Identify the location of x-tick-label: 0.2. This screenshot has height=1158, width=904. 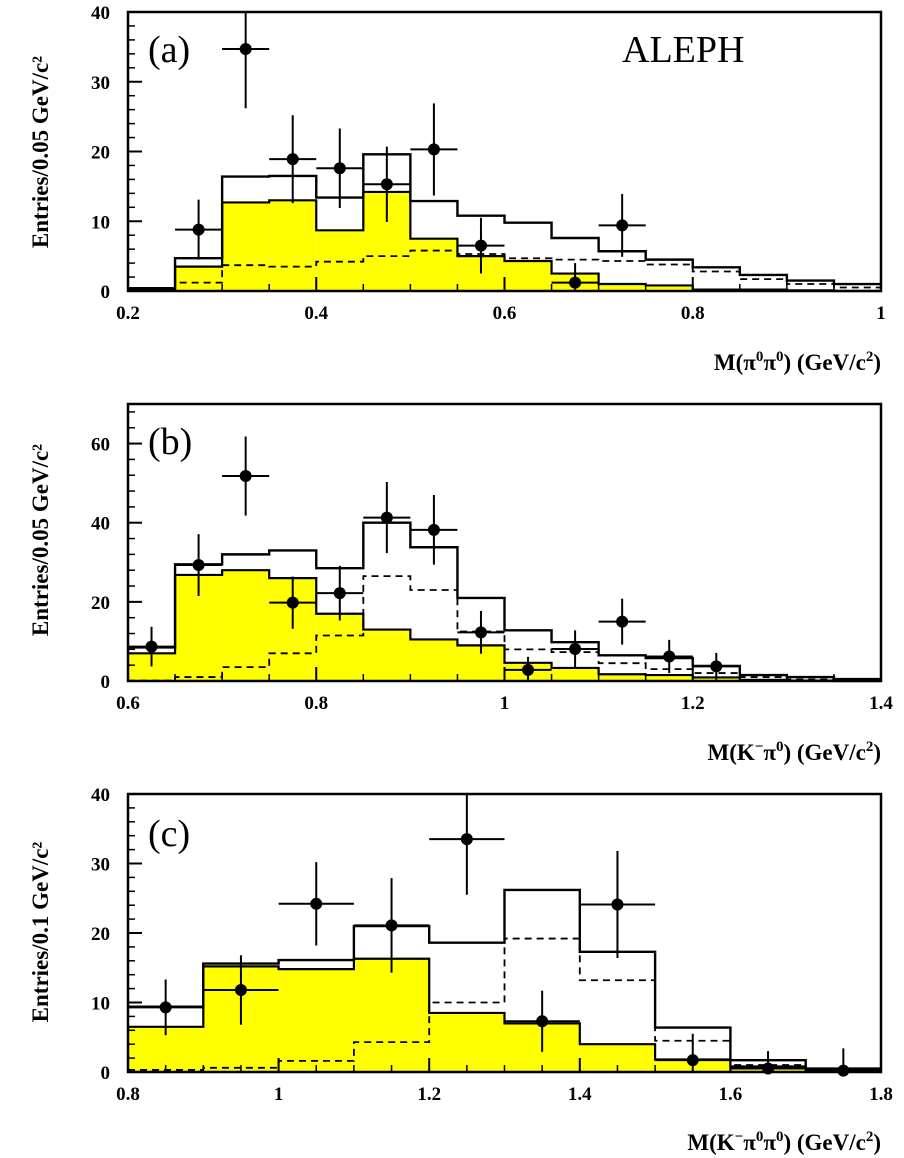
(128, 313).